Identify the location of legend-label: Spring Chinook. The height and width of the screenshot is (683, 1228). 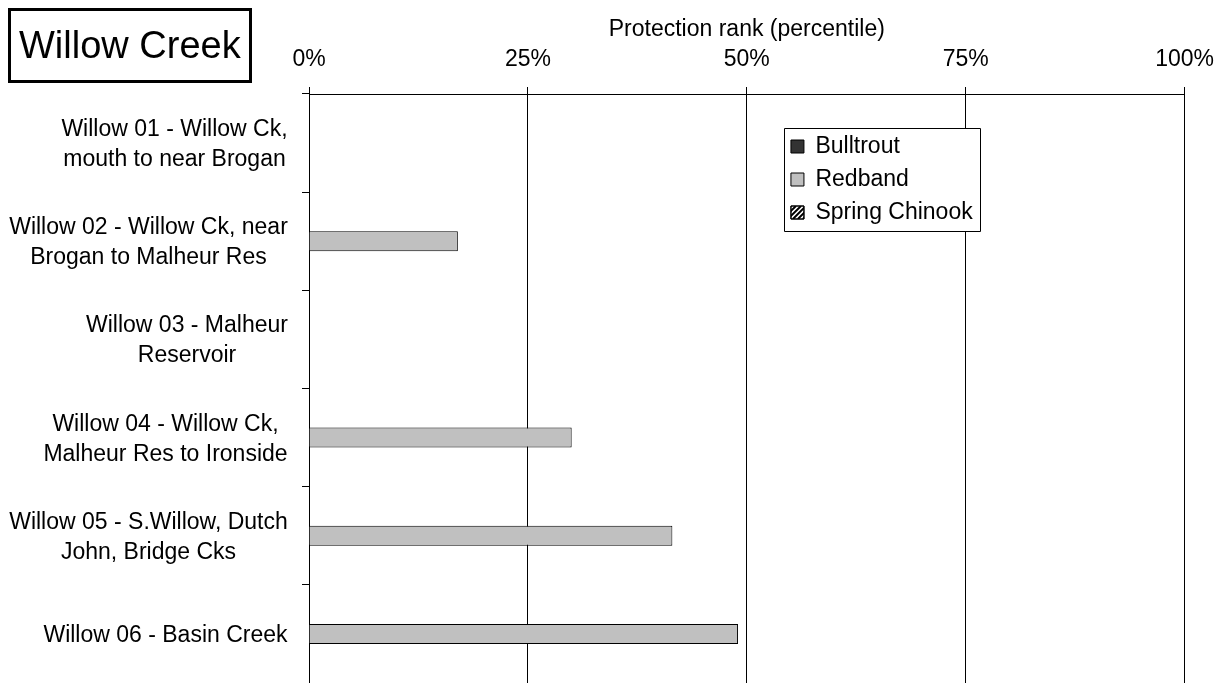
(894, 210).